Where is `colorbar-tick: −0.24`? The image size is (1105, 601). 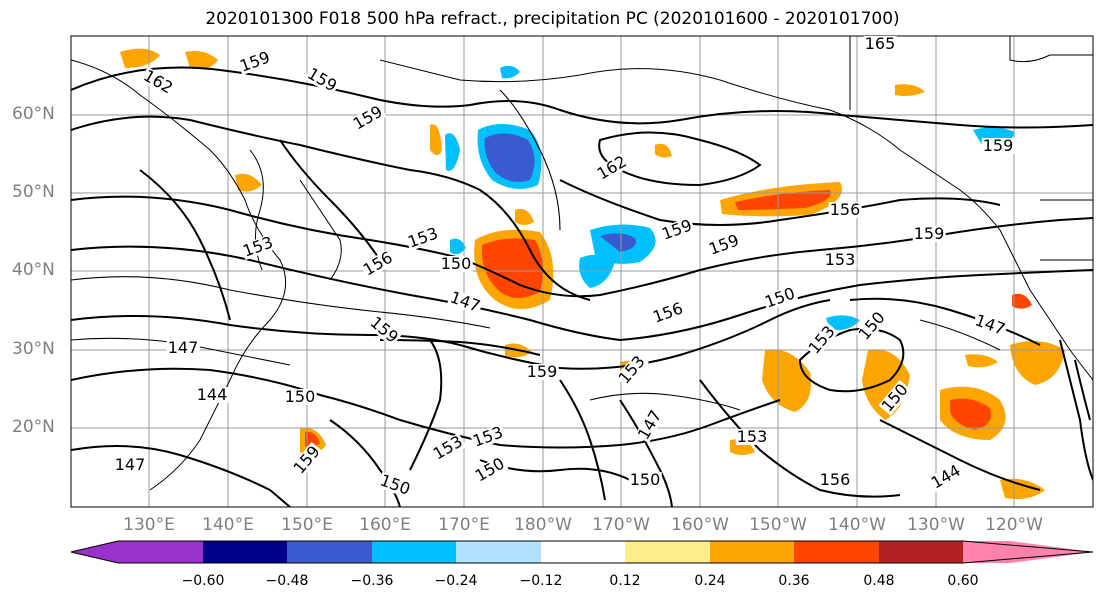
colorbar-tick: −0.24 is located at coordinates (456, 581).